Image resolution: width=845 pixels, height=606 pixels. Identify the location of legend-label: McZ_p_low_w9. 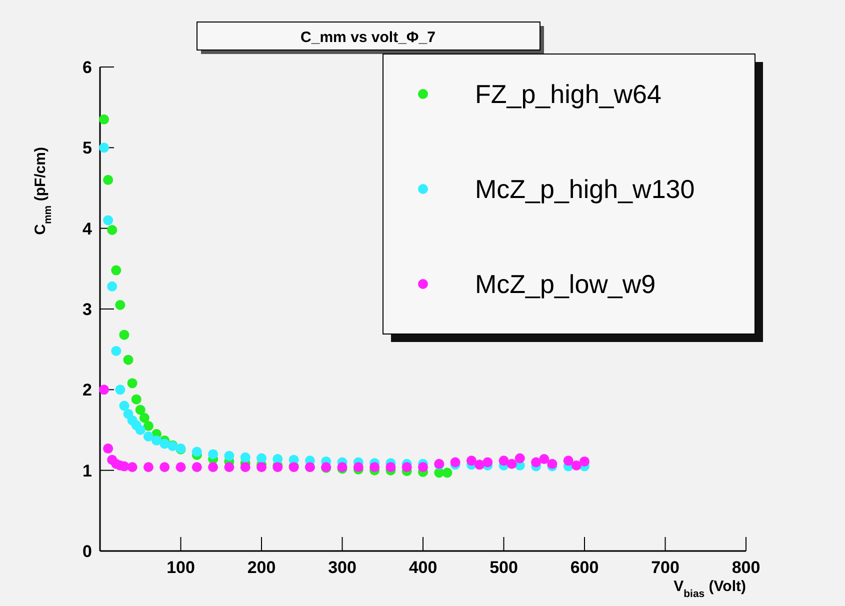
(565, 284).